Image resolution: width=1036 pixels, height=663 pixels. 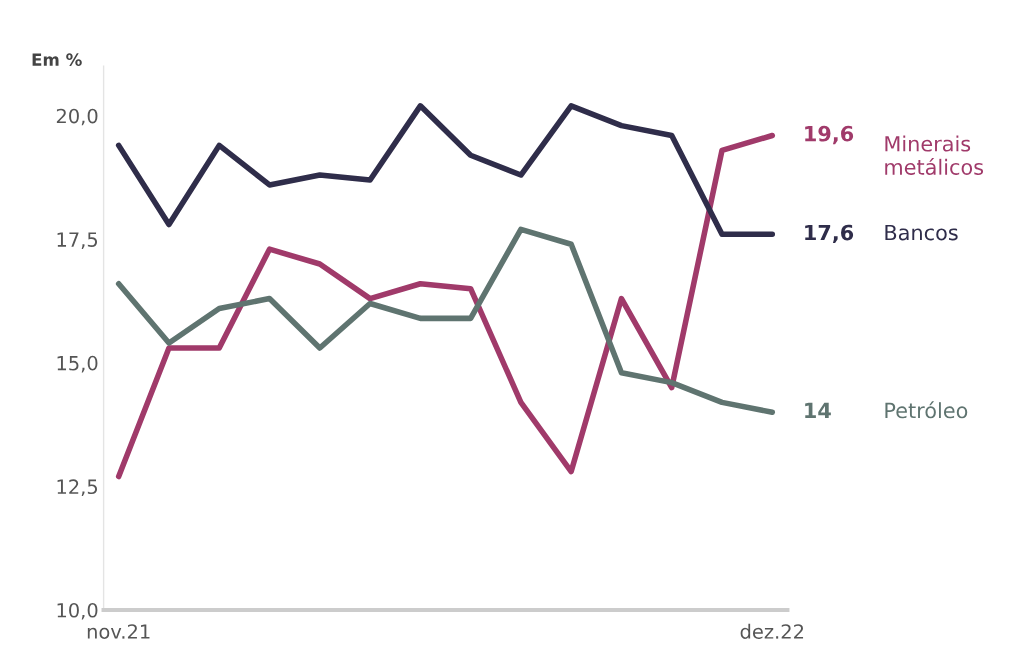 I want to click on y-tick-label: 15,0, so click(x=77, y=364).